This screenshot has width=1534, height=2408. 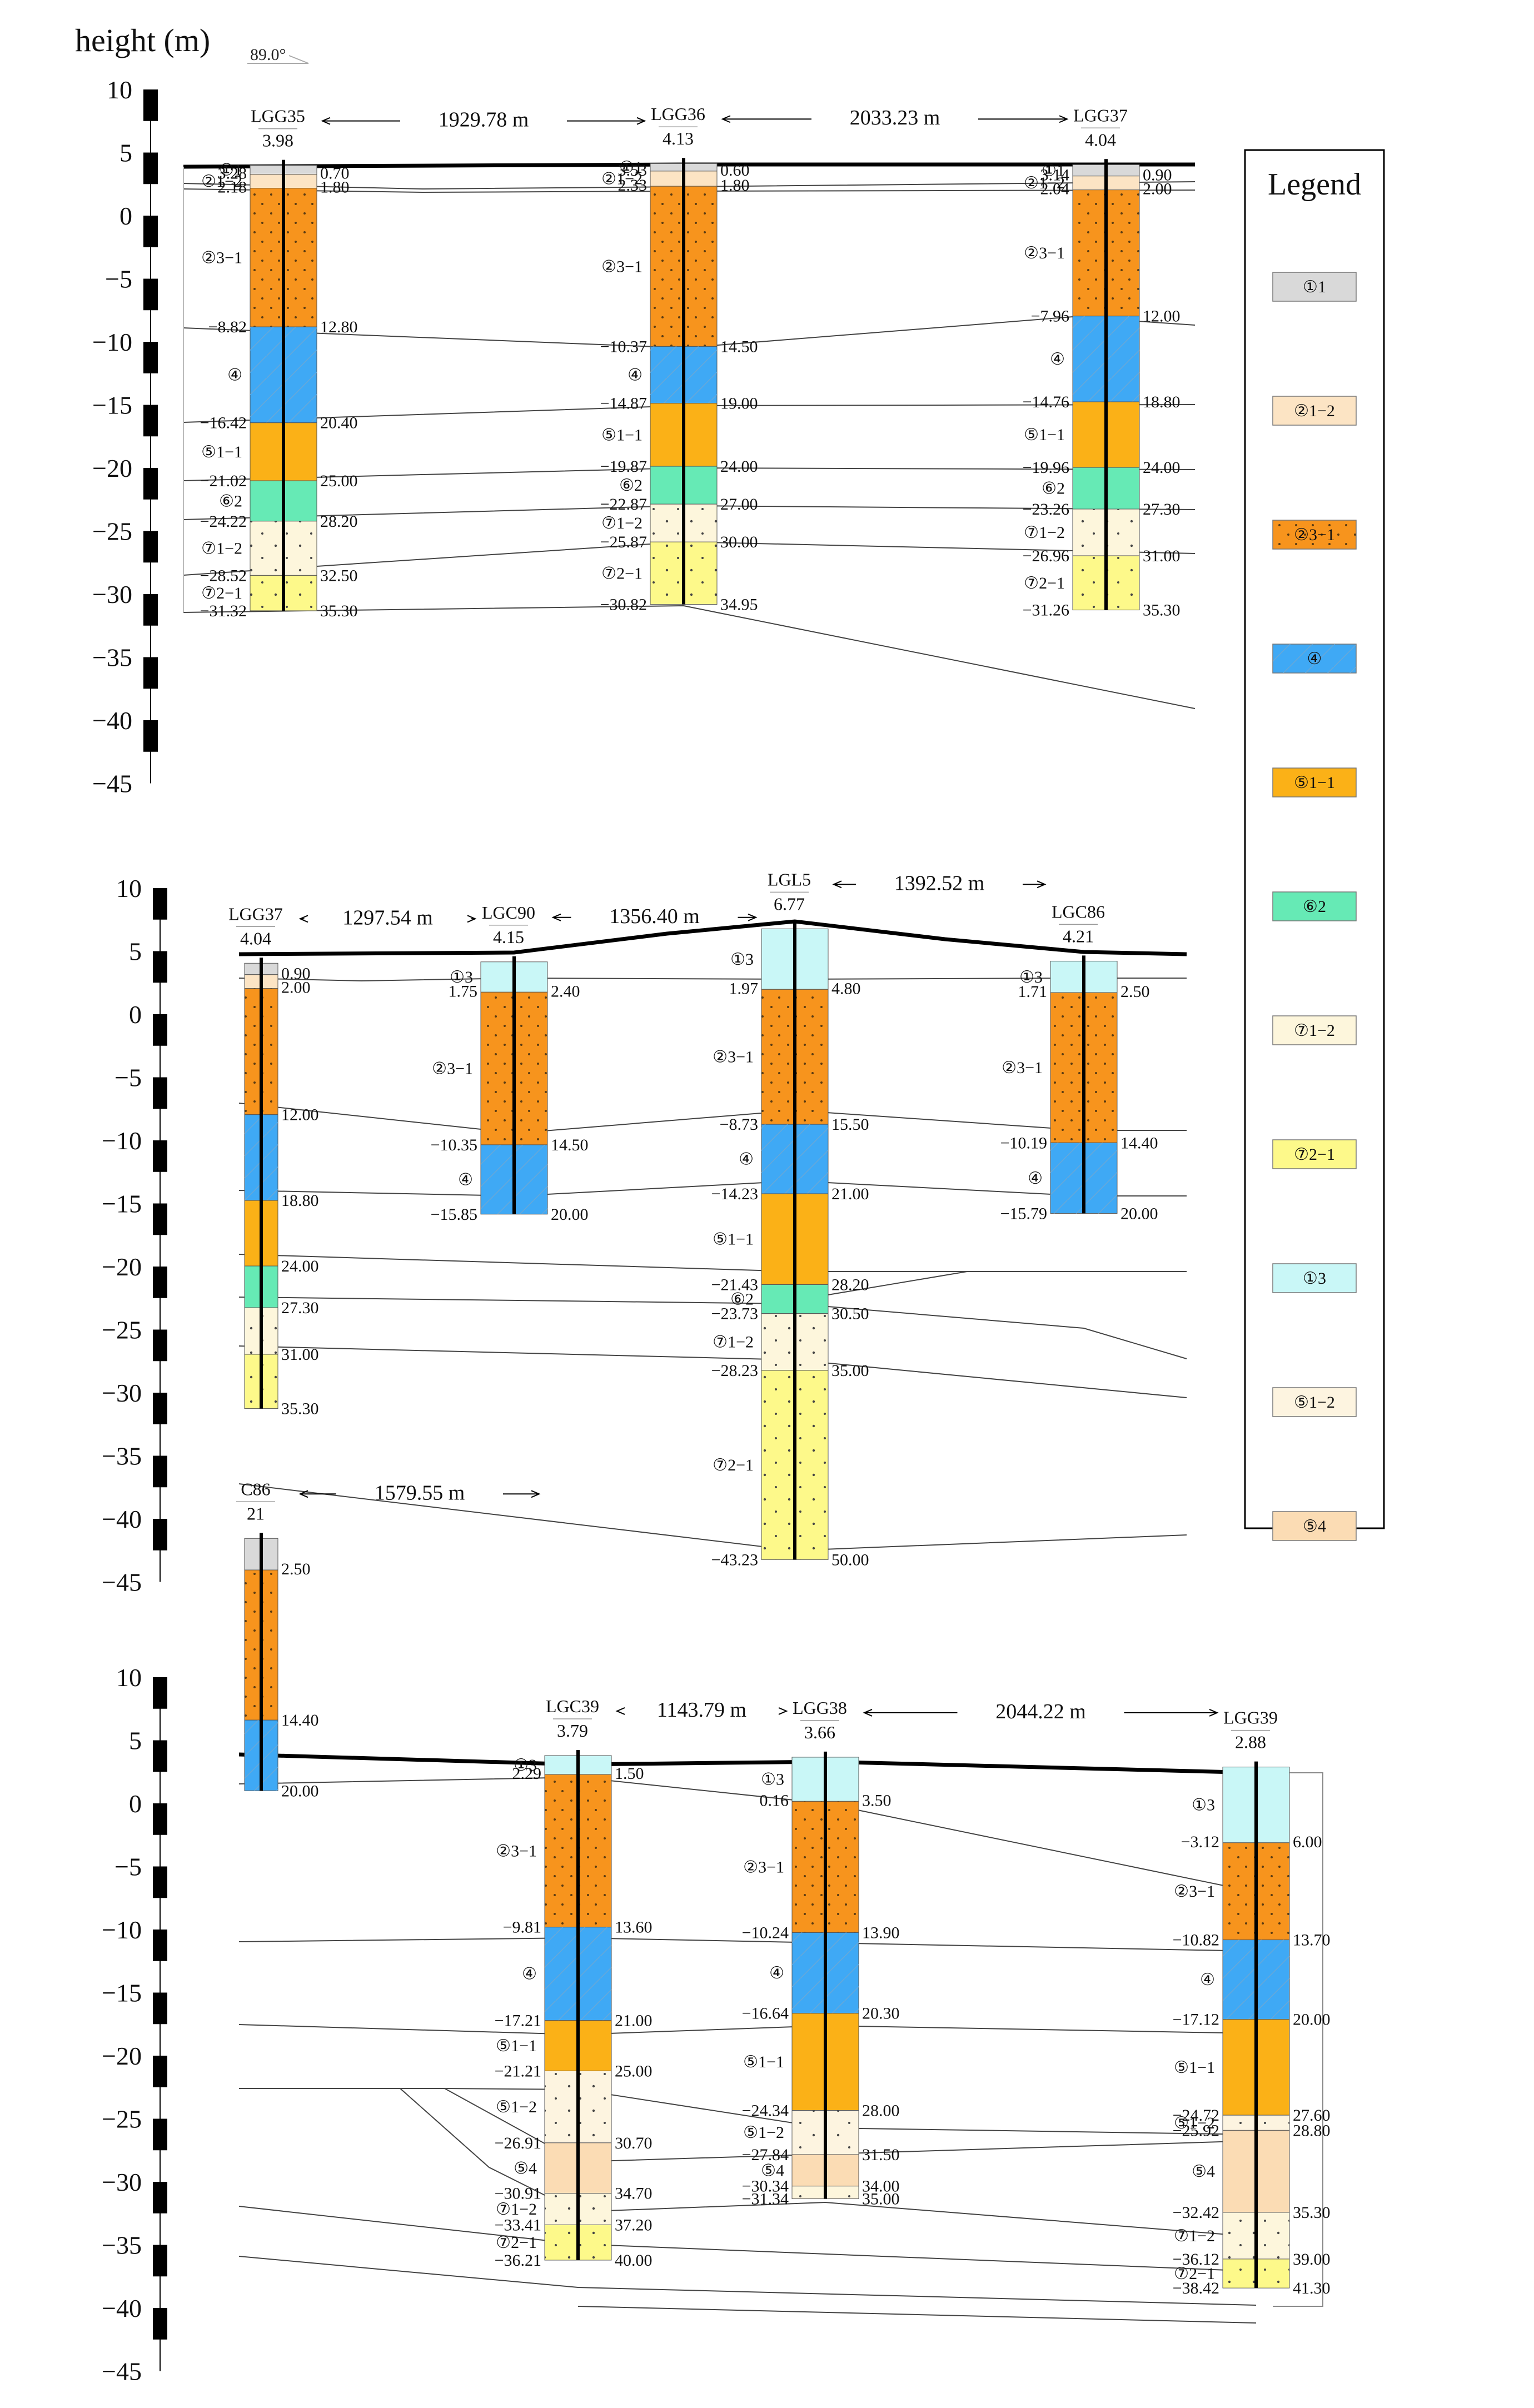 I want to click on layer-bottom-elevation: −27.84, so click(x=765, y=2155).